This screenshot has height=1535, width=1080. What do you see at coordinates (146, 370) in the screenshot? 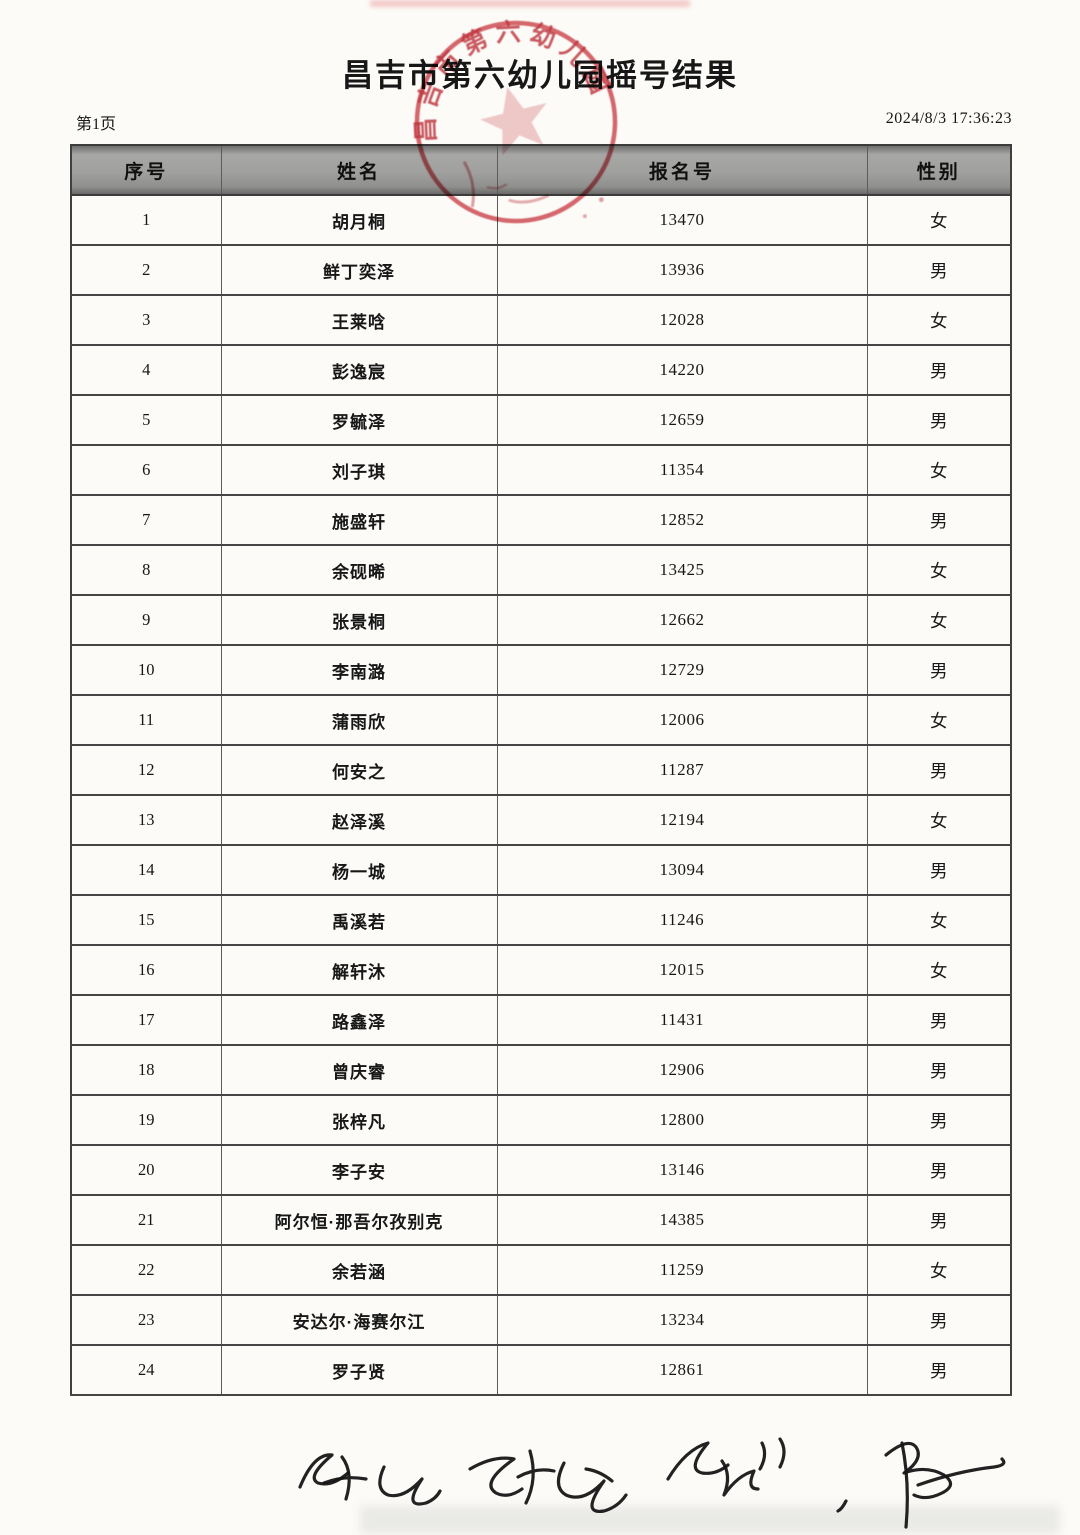
I see `cell-index: 4` at bounding box center [146, 370].